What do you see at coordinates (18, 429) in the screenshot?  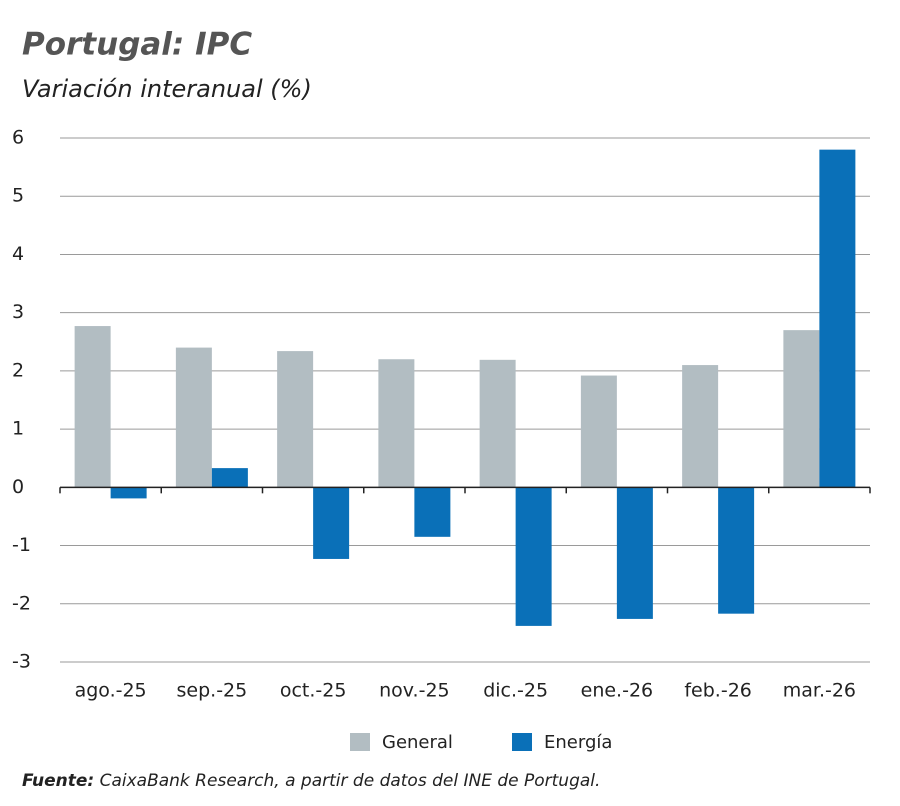 I see `y-tick-label: 1` at bounding box center [18, 429].